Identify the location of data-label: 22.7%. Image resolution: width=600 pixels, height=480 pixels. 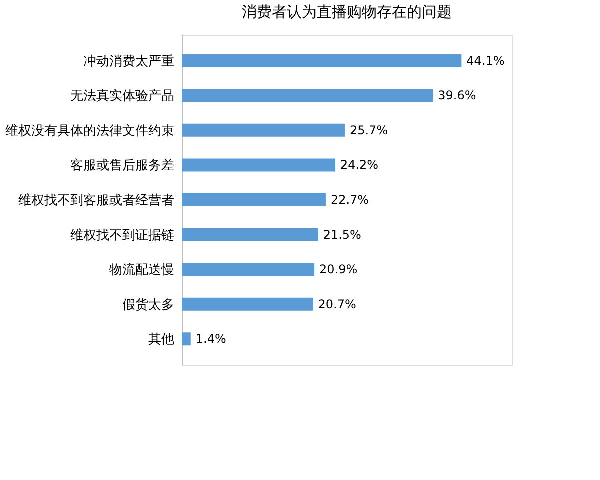
(350, 200).